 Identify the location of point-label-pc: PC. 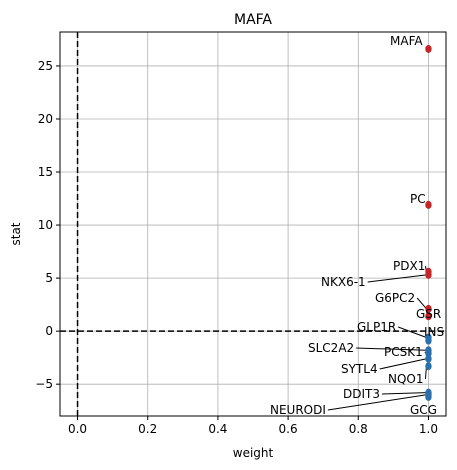
(418, 199).